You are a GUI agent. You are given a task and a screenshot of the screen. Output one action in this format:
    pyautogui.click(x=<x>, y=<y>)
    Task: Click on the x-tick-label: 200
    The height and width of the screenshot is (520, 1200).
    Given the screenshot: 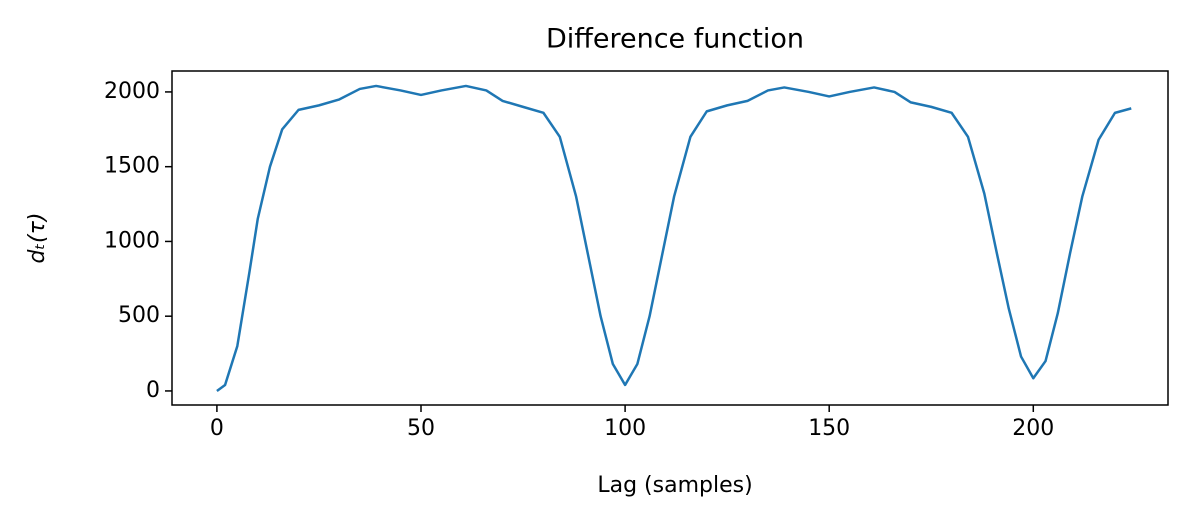 What is the action you would take?
    pyautogui.click(x=1033, y=428)
    